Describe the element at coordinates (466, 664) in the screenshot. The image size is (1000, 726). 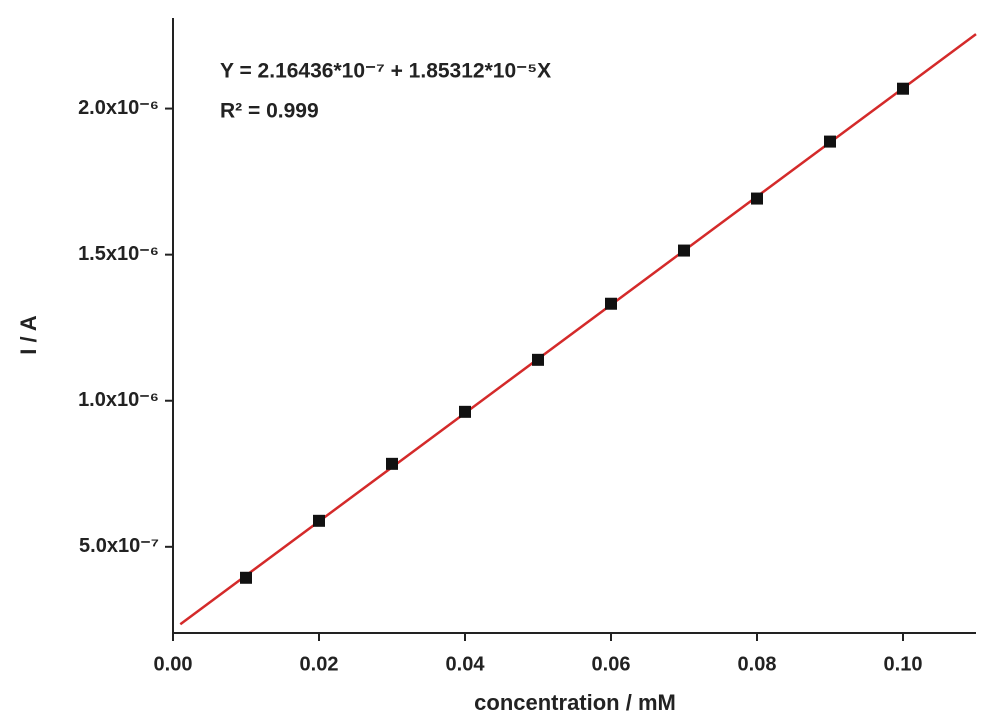
I see `x-tick-label: 0.04` at that location.